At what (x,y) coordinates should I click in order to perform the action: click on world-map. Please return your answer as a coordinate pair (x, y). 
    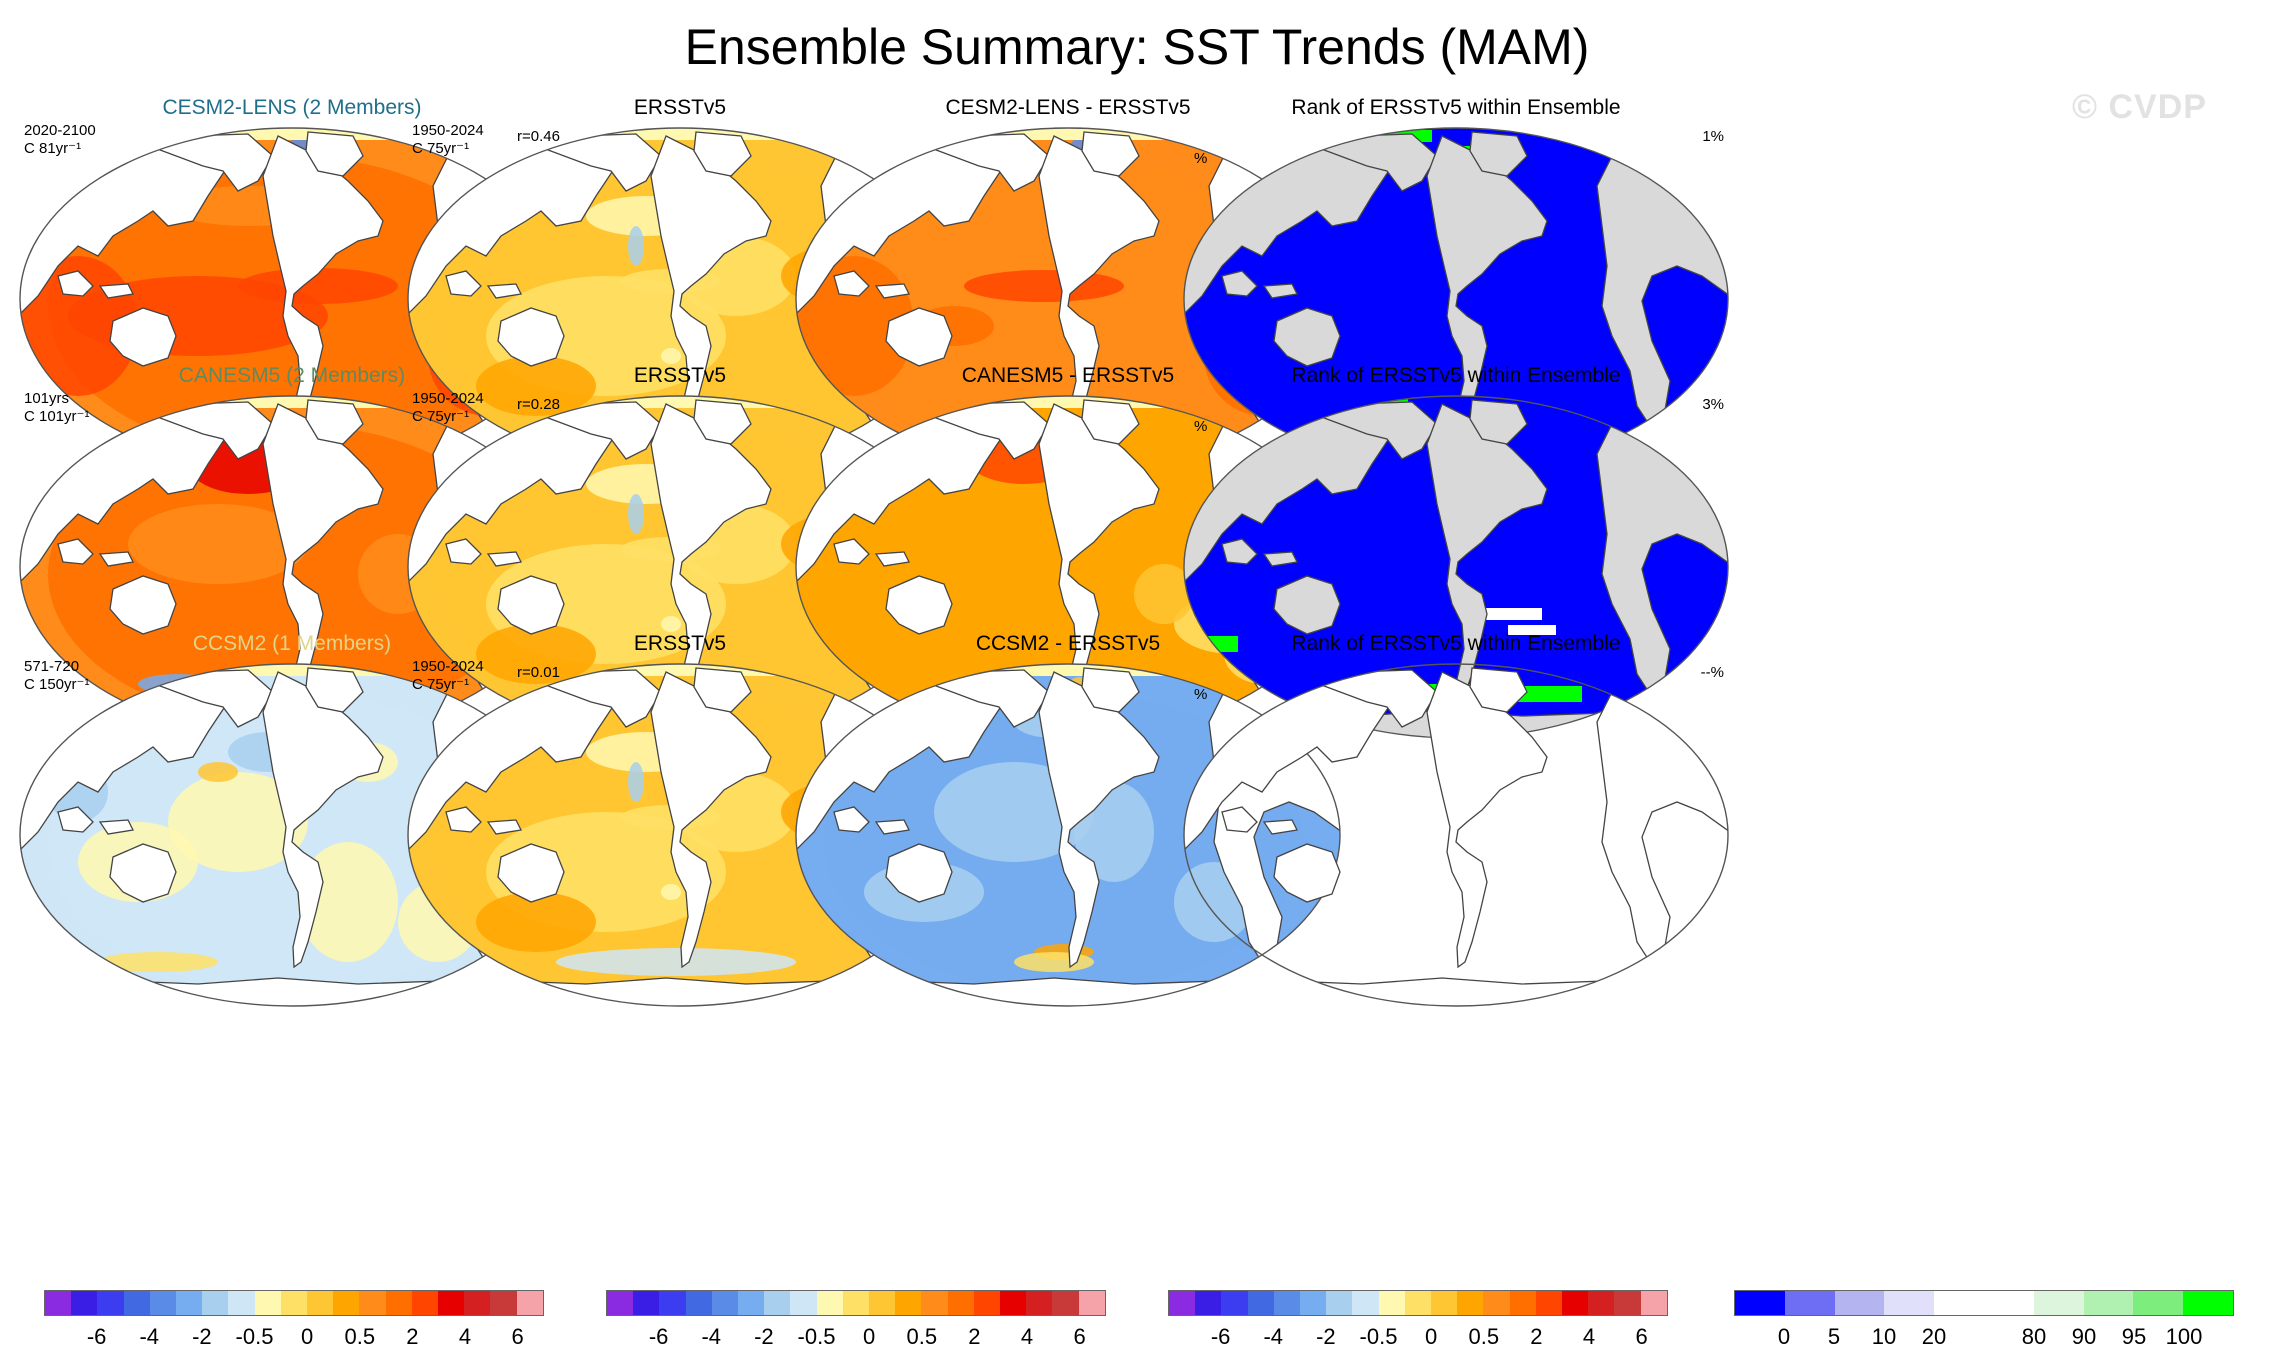
    Looking at the image, I should click on (1068, 835).